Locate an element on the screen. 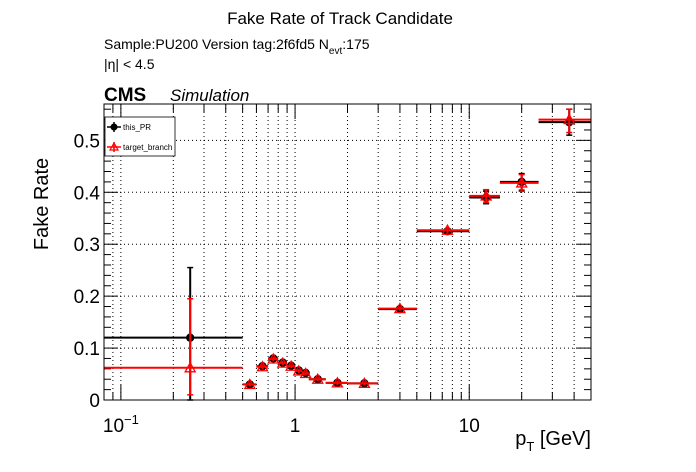  x-tick-label-base: 1 is located at coordinates (295, 426).